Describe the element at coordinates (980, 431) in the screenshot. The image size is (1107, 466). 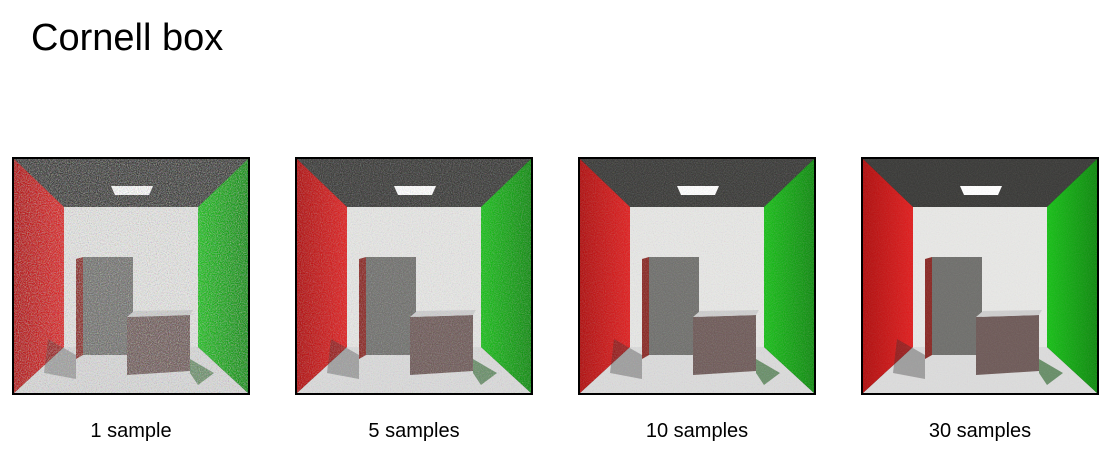
I see `render-caption: 30 samples` at that location.